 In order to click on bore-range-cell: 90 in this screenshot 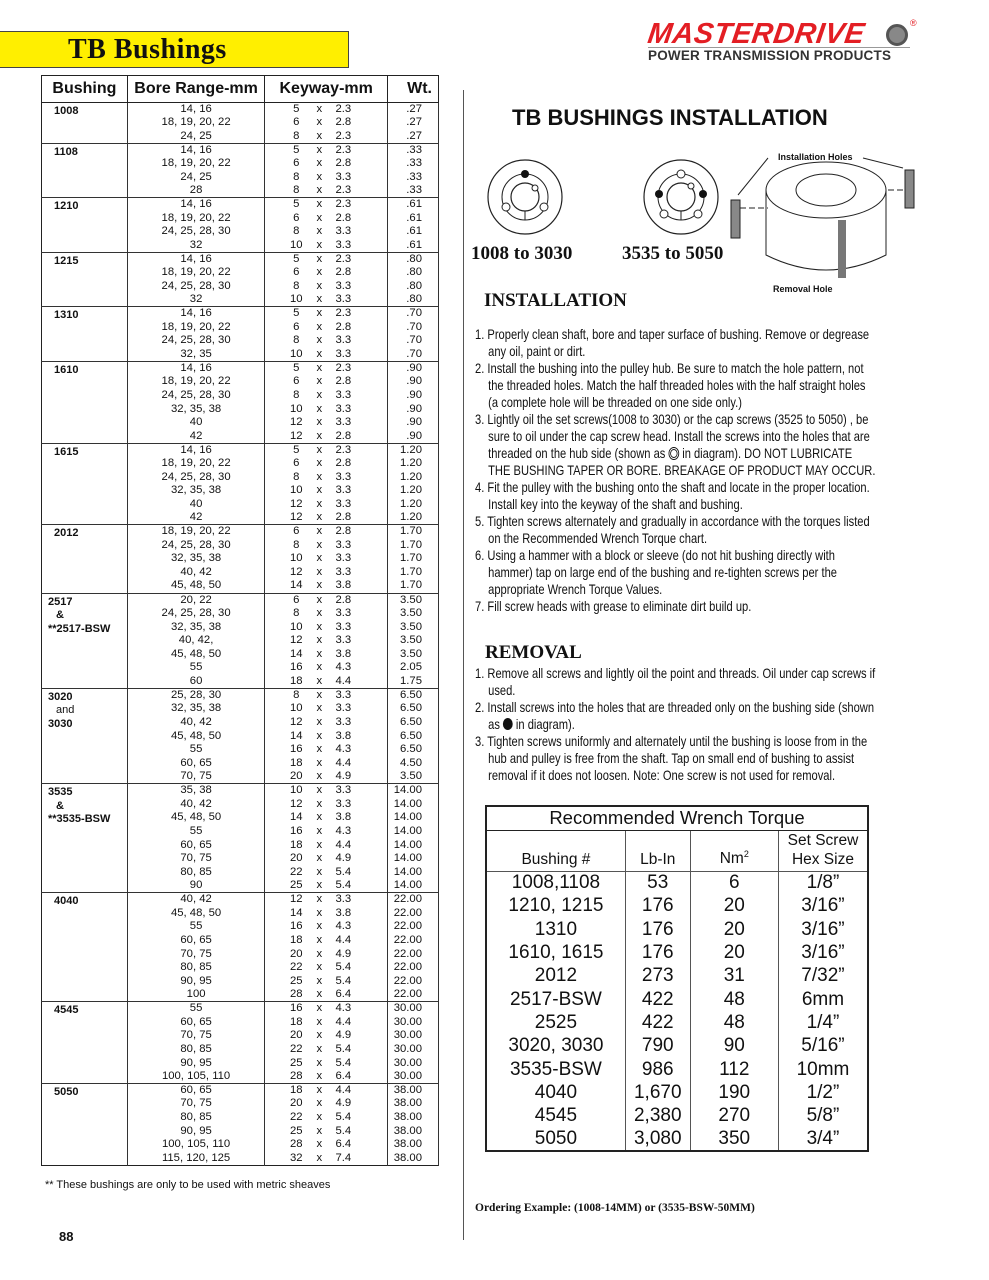, I will do `click(196, 886)`.